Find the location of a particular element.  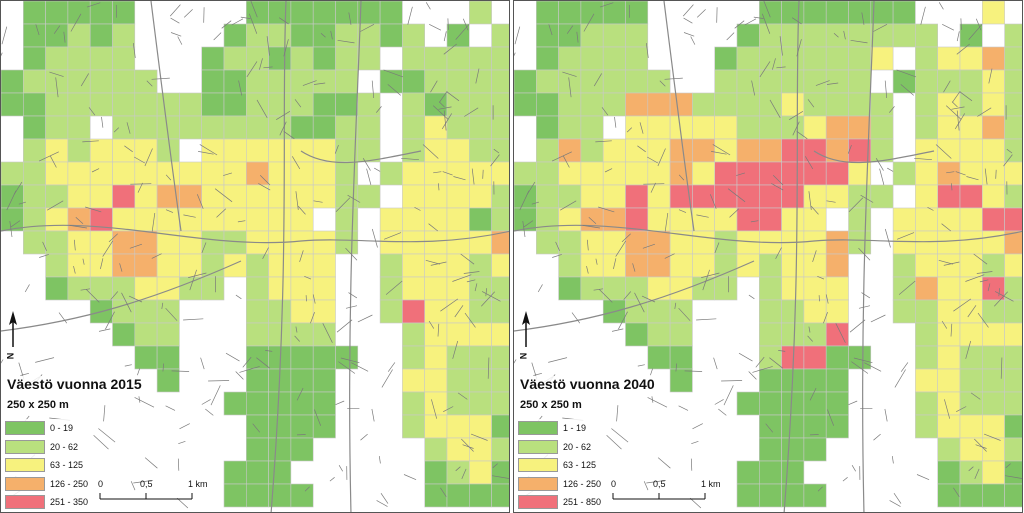

legend-item: 251 - 850 is located at coordinates (559, 502).